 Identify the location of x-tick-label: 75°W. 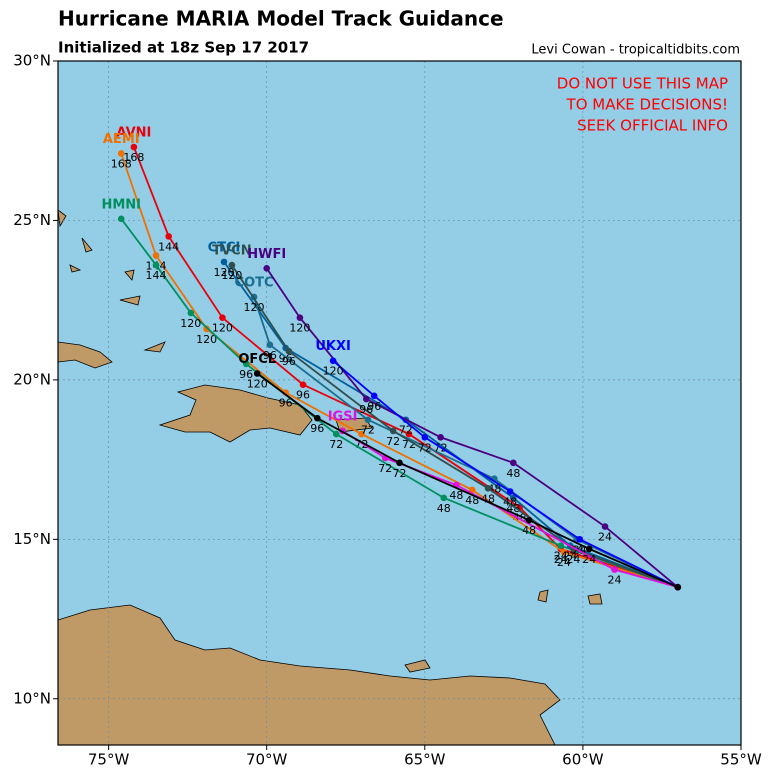
(109, 759).